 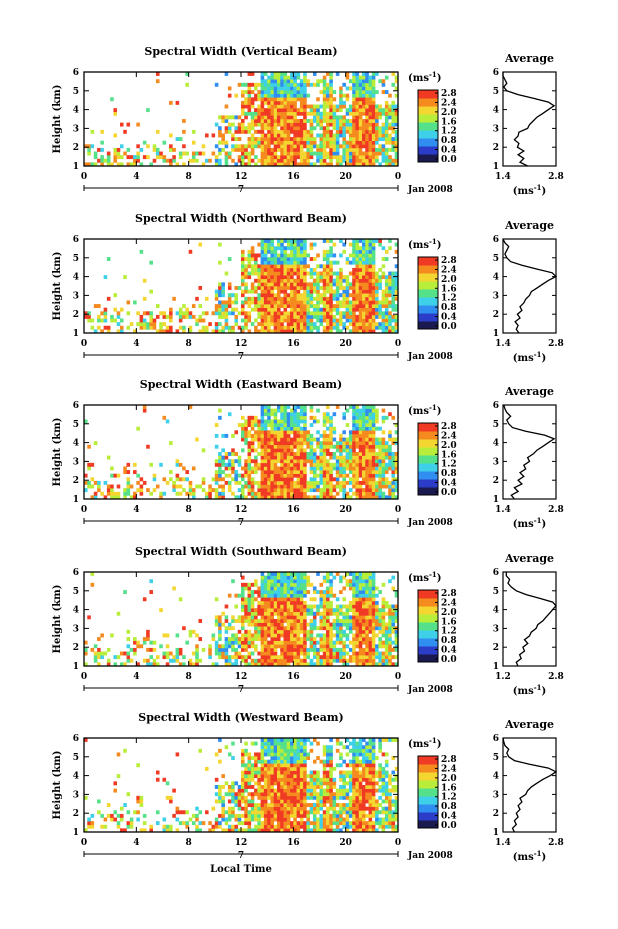 What do you see at coordinates (430, 357) in the screenshot?
I see `date-label: Jan 2008` at bounding box center [430, 357].